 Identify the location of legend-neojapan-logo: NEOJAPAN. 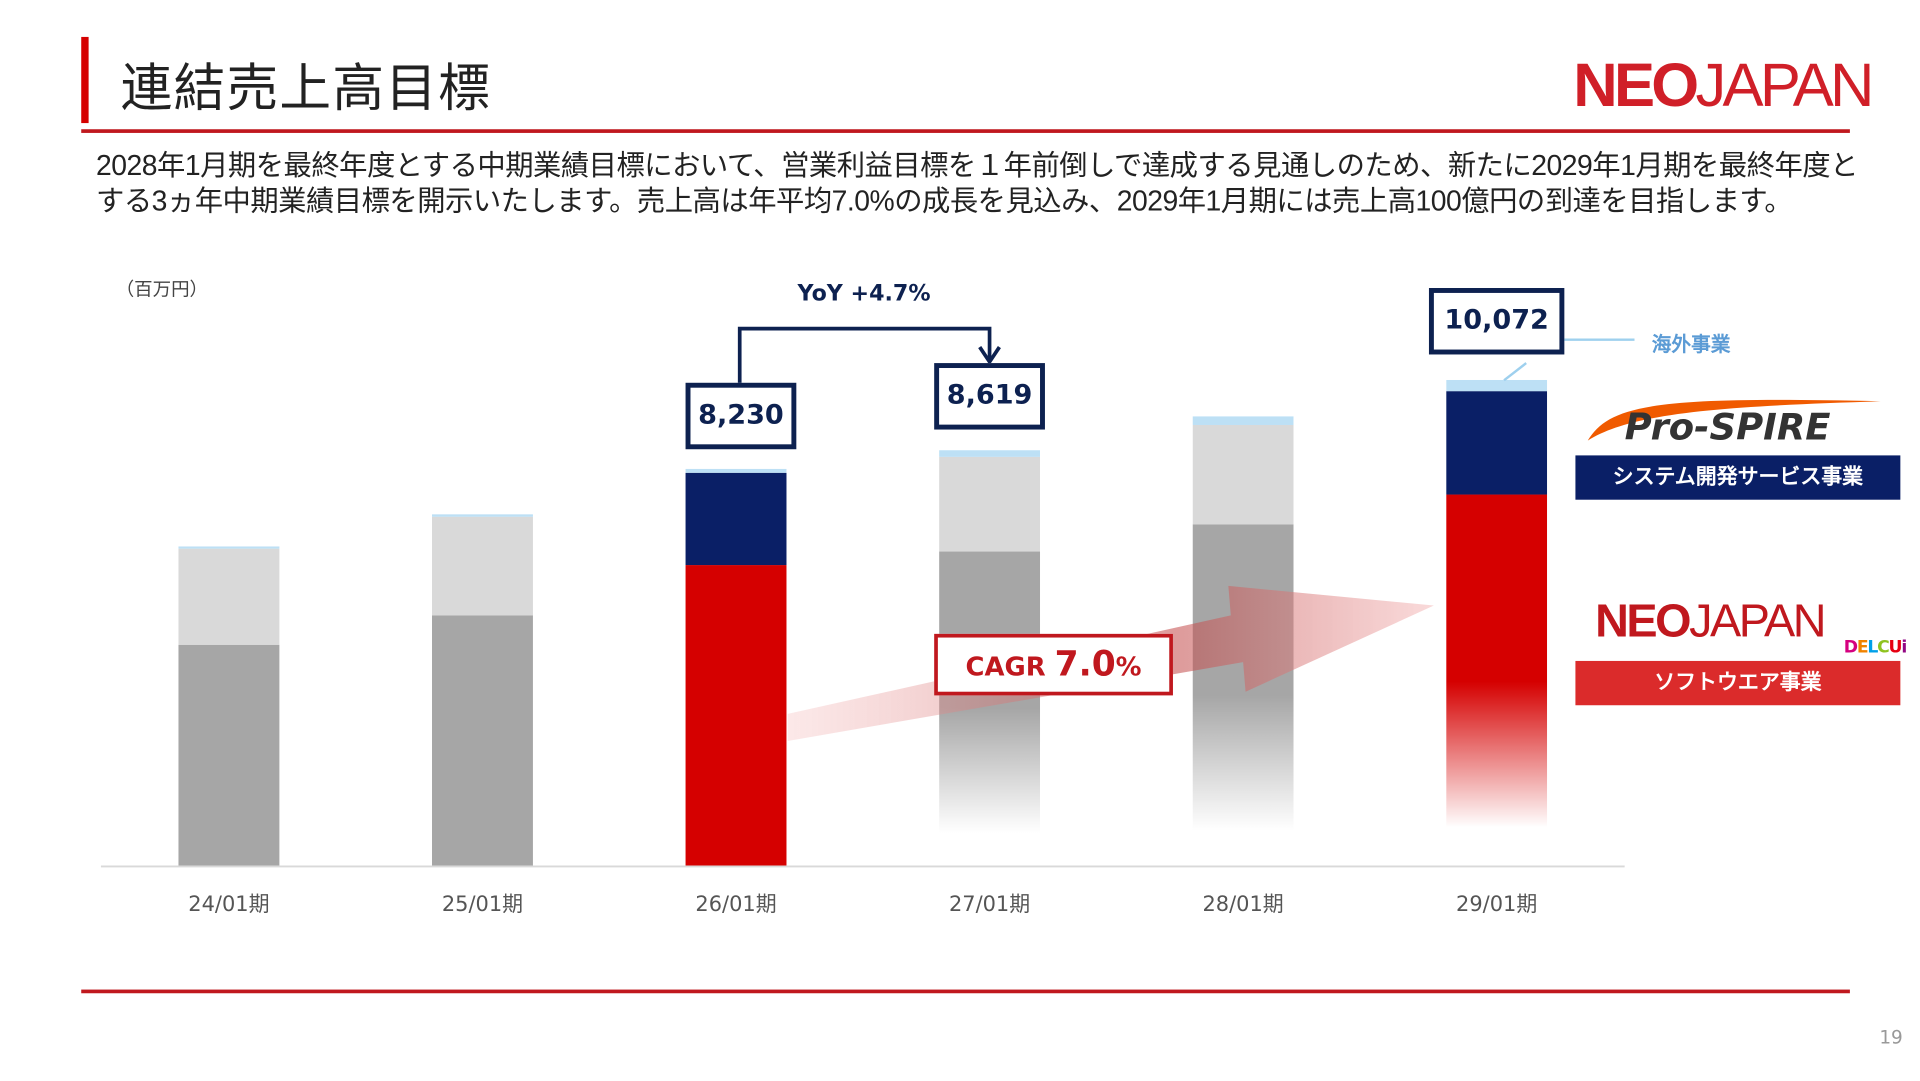
(1710, 621).